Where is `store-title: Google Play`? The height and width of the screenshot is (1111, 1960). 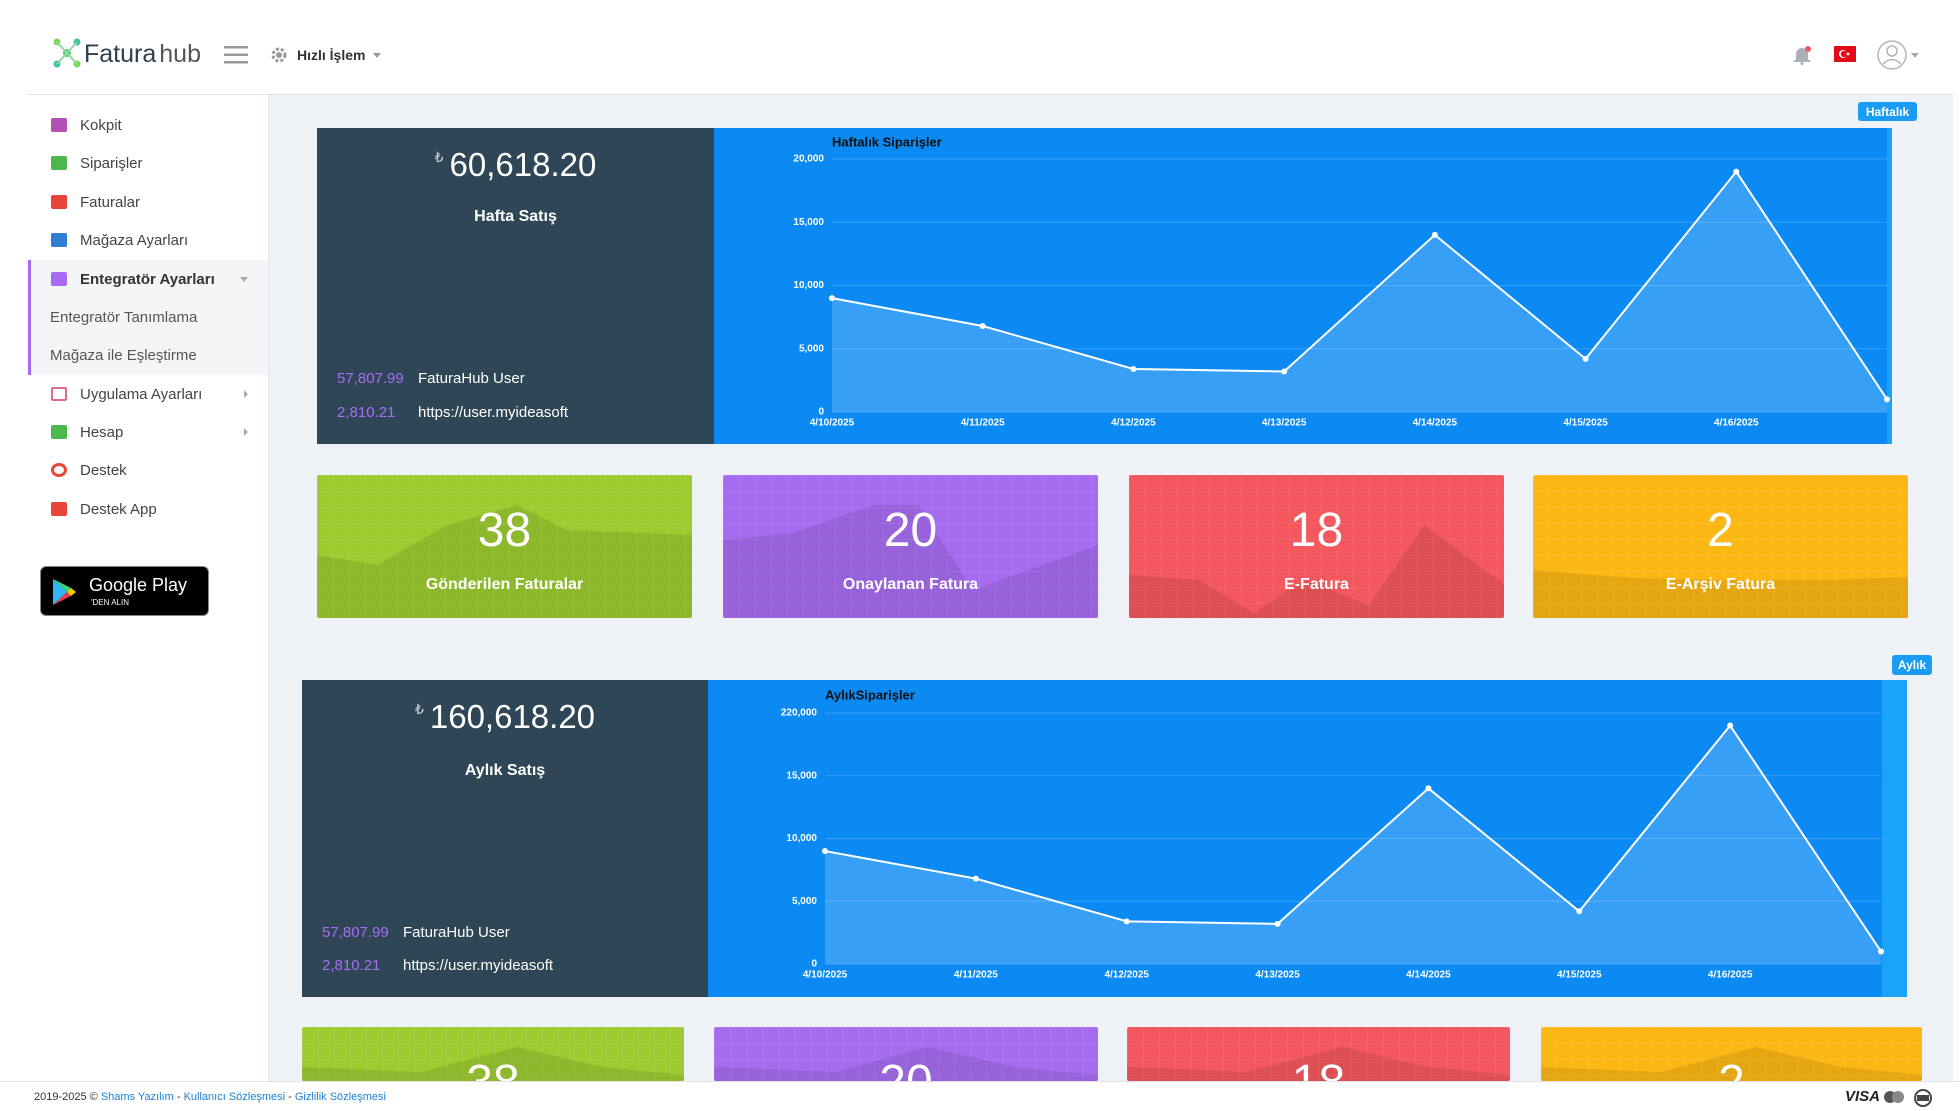
store-title: Google Play is located at coordinates (138, 585).